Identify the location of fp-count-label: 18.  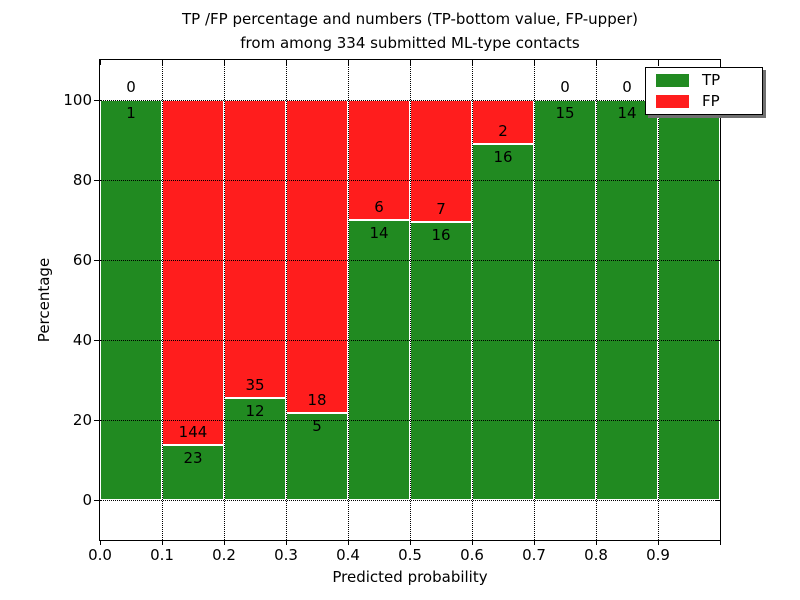
(317, 400).